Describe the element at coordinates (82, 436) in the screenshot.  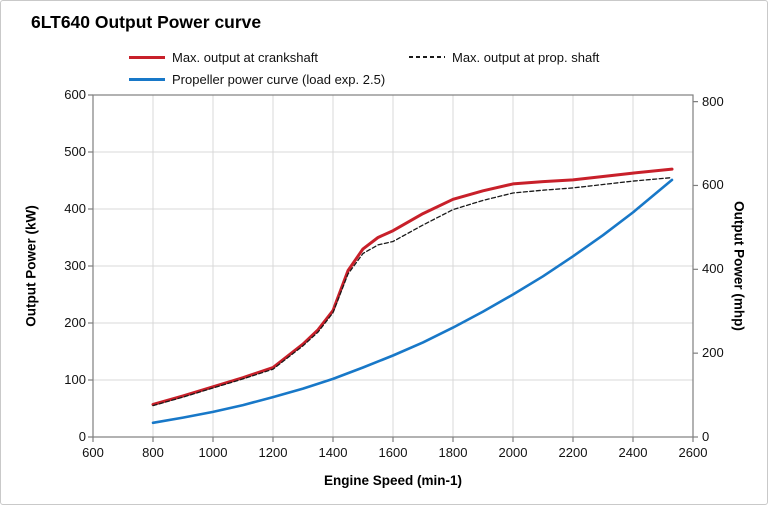
I see `y-left-tick-label: 0` at that location.